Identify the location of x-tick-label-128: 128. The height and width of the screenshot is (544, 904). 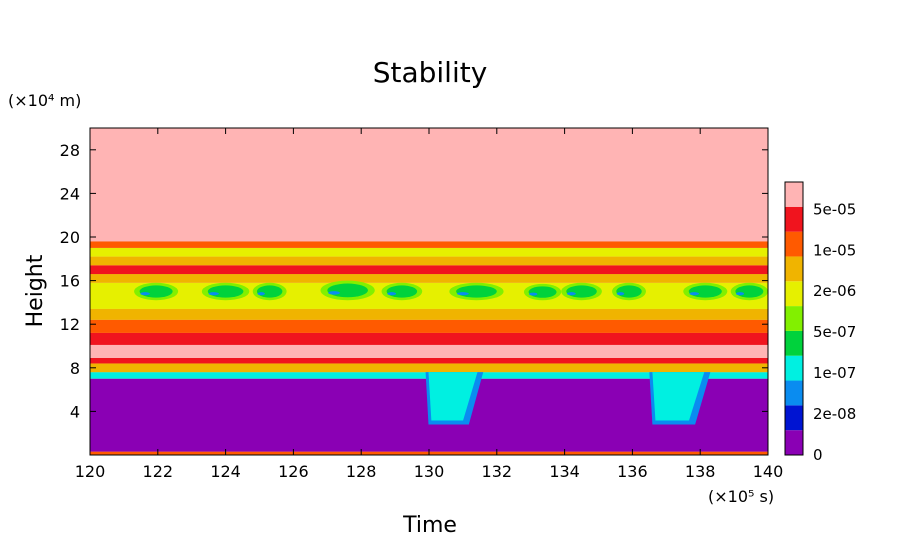
(361, 471).